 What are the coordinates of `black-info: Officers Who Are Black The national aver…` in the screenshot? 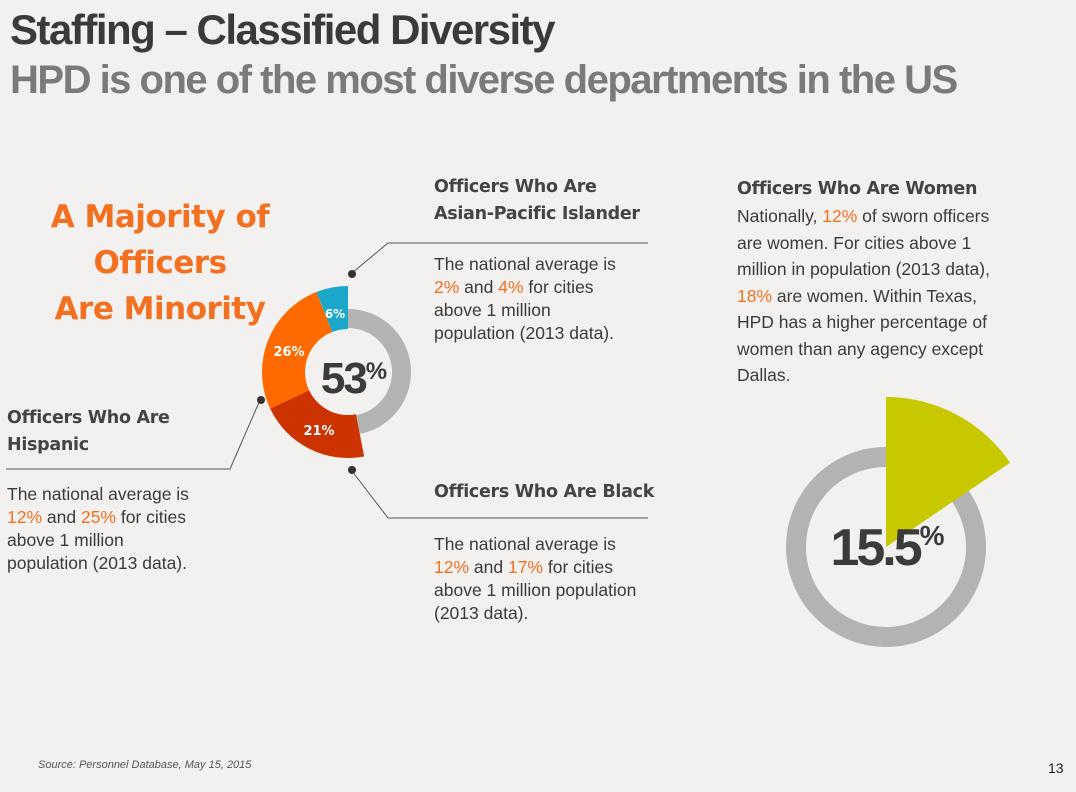 It's located at (564, 552).